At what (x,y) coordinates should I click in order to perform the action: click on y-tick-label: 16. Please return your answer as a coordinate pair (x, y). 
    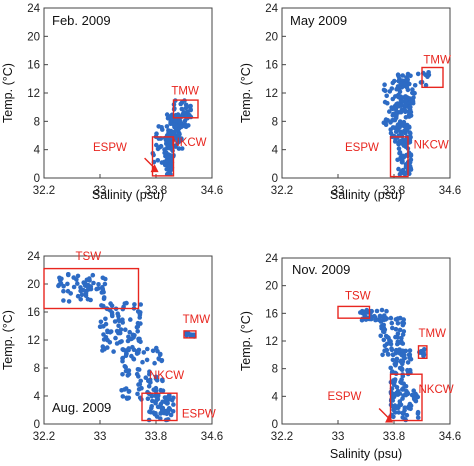
    Looking at the image, I should click on (33, 66).